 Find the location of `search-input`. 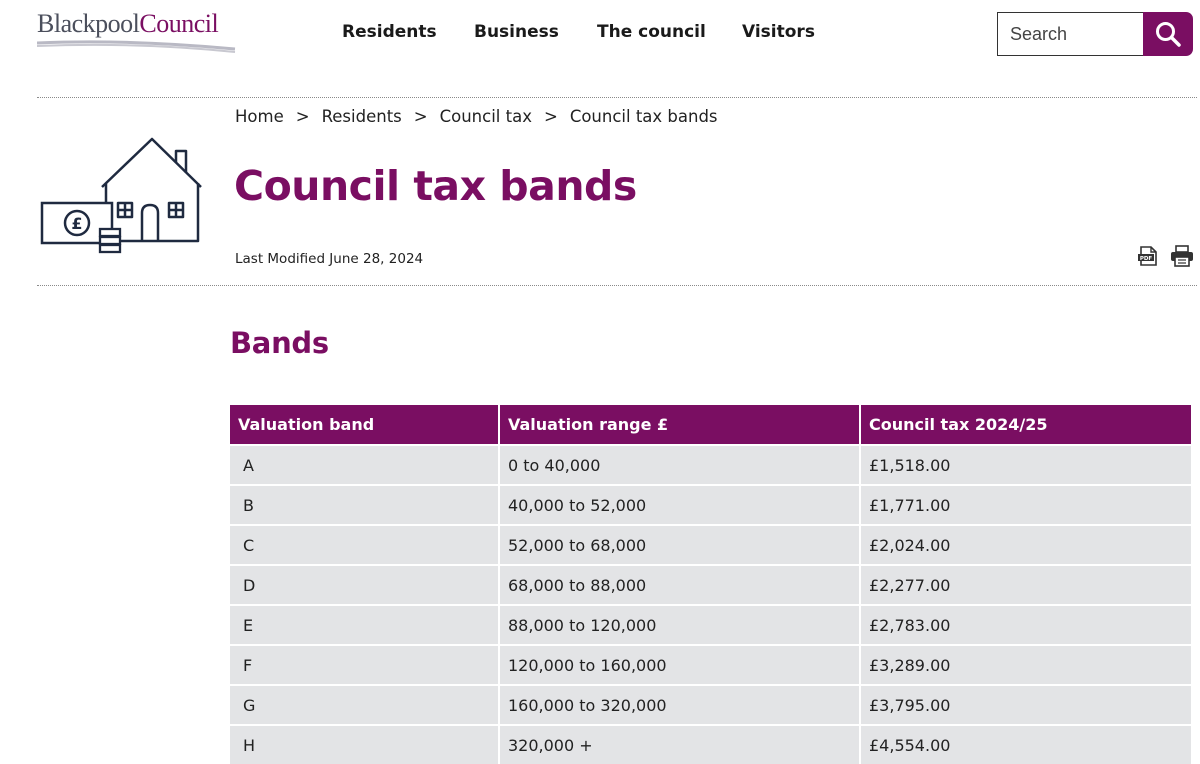

search-input is located at coordinates (1071, 34).